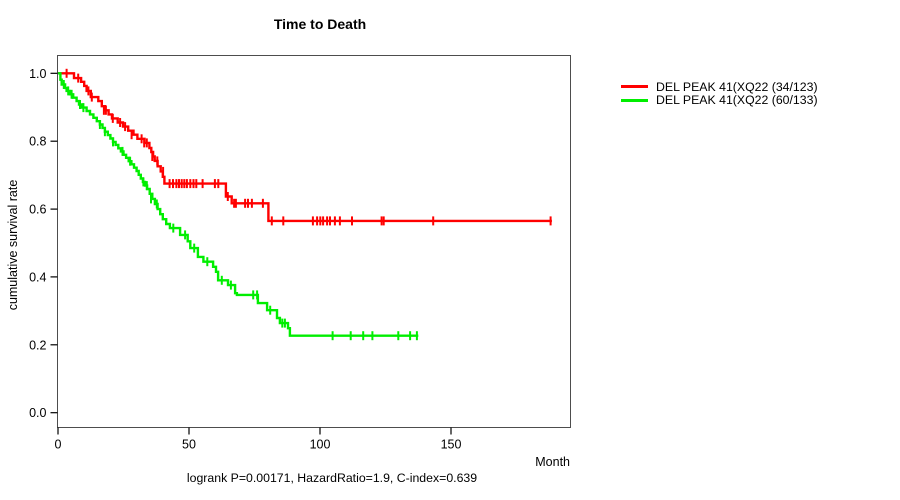 The width and height of the screenshot is (900, 500). Describe the element at coordinates (320, 24) in the screenshot. I see `chart-title: Time to Death` at that location.